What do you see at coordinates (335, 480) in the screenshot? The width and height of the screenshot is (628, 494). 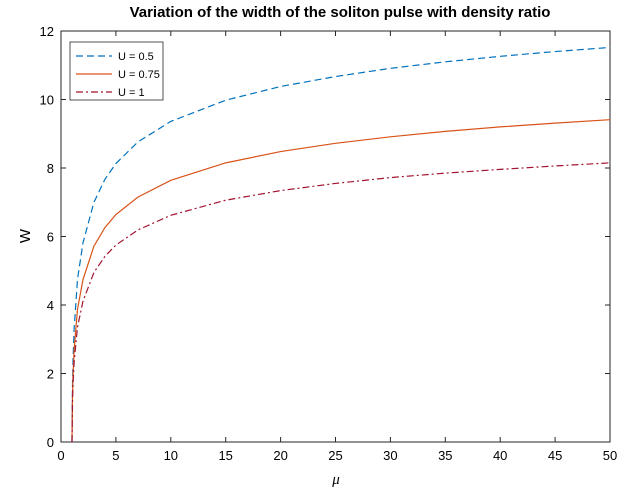 I see `x-axis-label: μ` at bounding box center [335, 480].